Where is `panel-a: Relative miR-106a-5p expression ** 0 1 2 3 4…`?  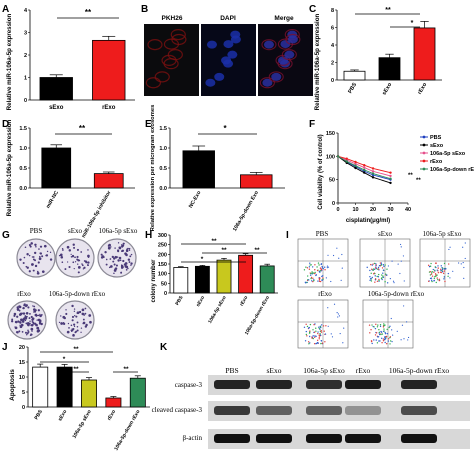 panel-a: Relative miR-106a-5p expression ** 0 1 2 3 4… is located at coordinates (70, 59).